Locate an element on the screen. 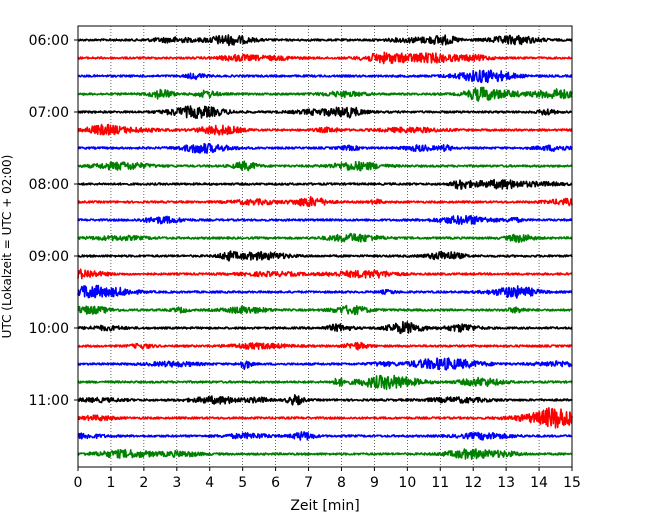  y-tick-label: 08:00 is located at coordinates (49, 185).